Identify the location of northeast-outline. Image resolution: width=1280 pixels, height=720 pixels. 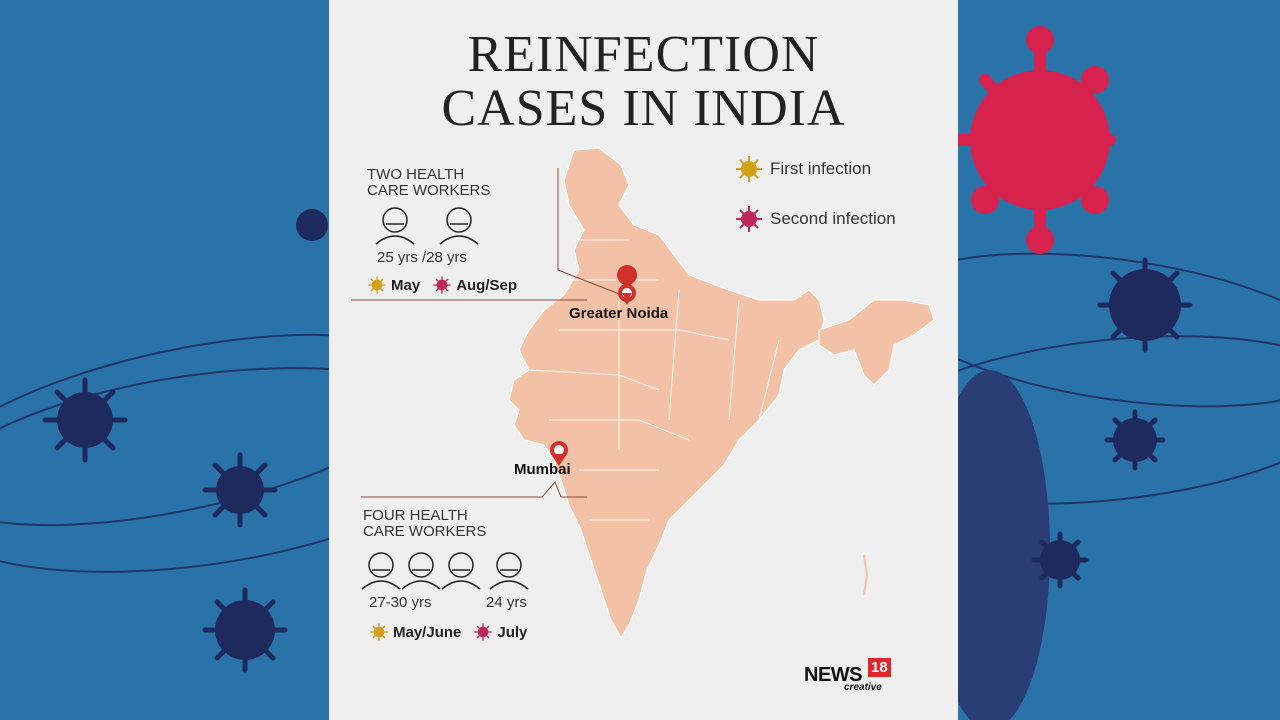
(876, 342).